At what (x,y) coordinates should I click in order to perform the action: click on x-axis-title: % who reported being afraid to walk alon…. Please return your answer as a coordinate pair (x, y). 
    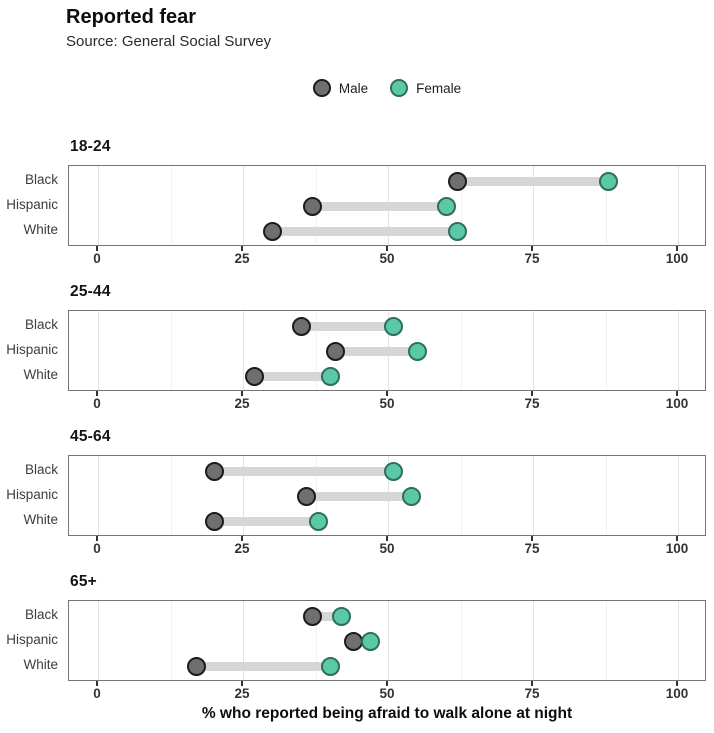
    Looking at the image, I should click on (387, 713).